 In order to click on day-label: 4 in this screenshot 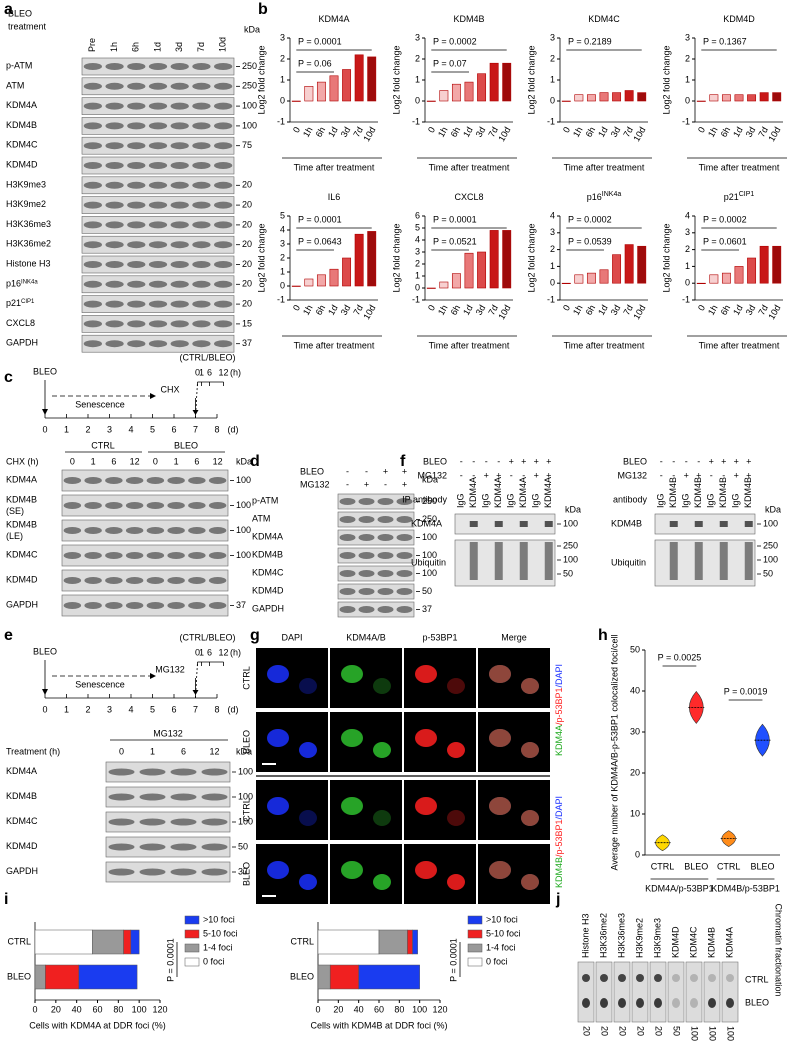, I will do `click(130, 709)`.